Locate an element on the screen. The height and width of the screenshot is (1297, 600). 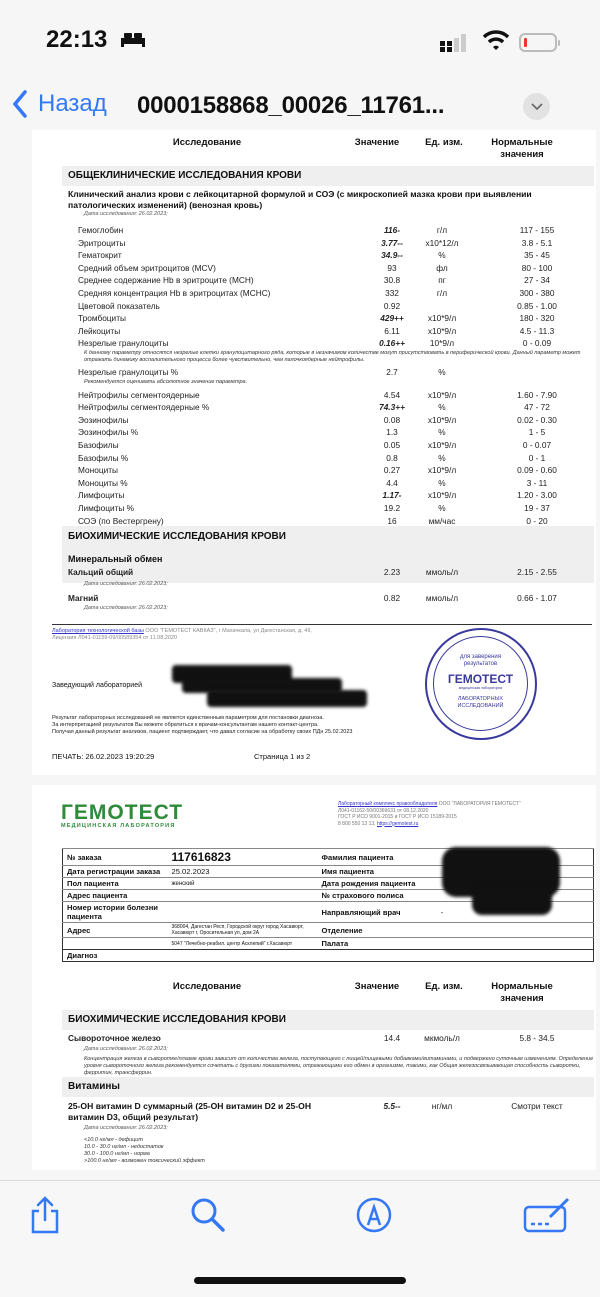
owner-name: ООО "ЛАБОРАТОРИЯ ГЕМОТЕСТ" is located at coordinates (479, 804).